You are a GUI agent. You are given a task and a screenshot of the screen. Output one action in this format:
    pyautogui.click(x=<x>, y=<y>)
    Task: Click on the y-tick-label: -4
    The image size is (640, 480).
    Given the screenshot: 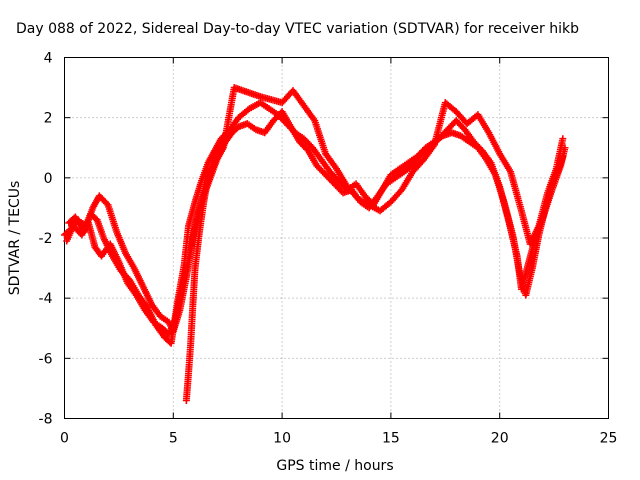 What is the action you would take?
    pyautogui.click(x=46, y=299)
    